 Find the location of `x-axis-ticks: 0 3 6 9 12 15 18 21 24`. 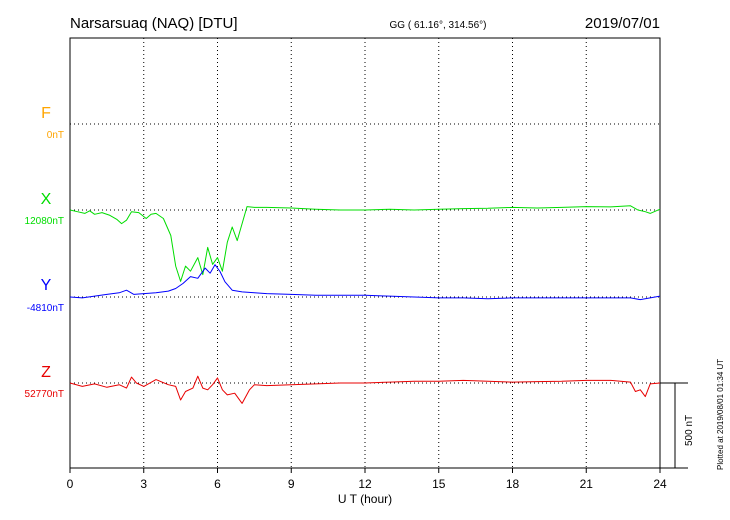

x-axis-ticks: 0 3 6 9 12 15 18 21 24 is located at coordinates (367, 479).